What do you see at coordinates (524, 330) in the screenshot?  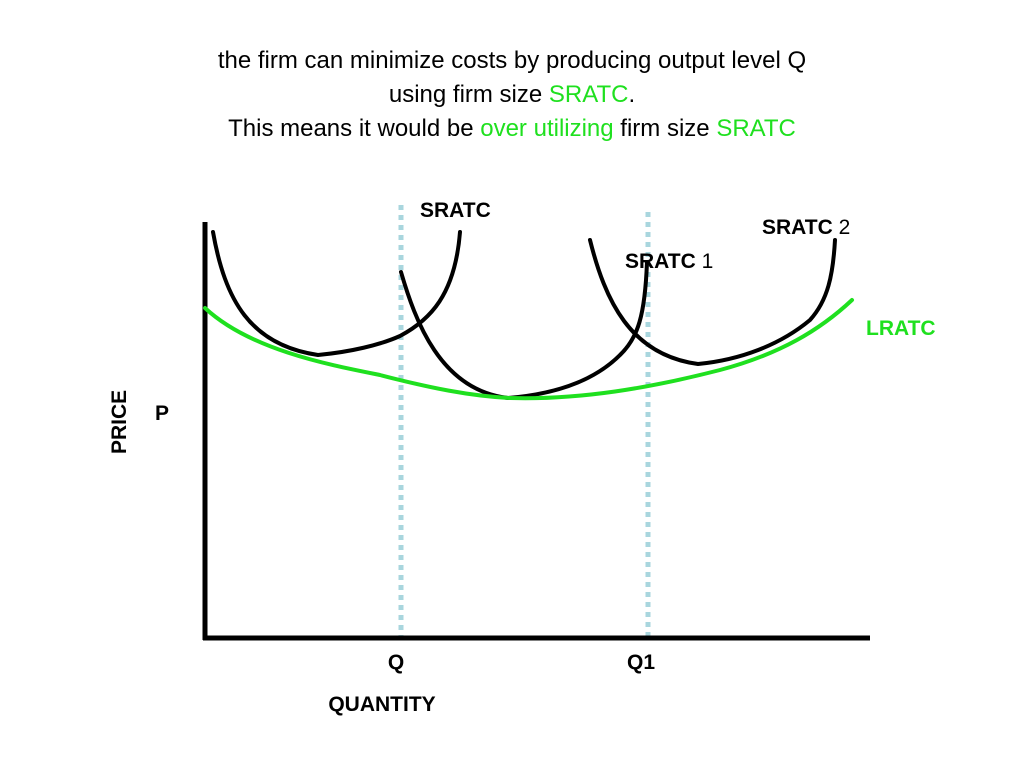 I see `sratc-1-curve` at bounding box center [524, 330].